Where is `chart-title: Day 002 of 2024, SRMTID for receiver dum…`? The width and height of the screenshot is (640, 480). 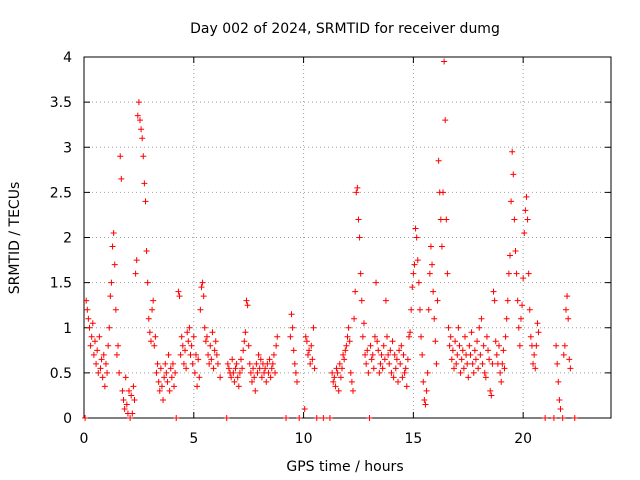 chart-title: Day 002 of 2024, SRMTID for receiver dum… is located at coordinates (345, 29).